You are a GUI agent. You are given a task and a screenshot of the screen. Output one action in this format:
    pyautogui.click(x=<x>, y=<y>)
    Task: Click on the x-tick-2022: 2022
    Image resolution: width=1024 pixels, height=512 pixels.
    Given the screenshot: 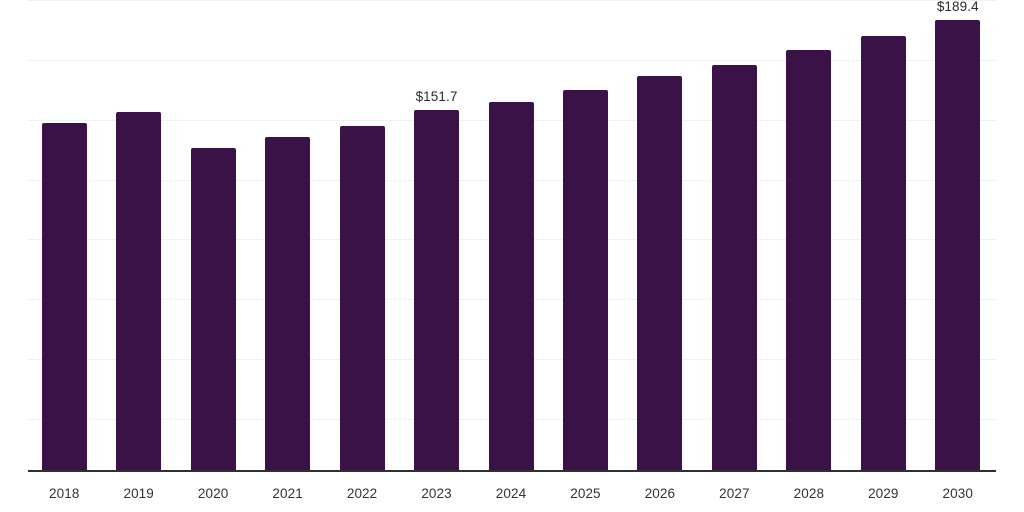 What is the action you would take?
    pyautogui.click(x=362, y=493)
    